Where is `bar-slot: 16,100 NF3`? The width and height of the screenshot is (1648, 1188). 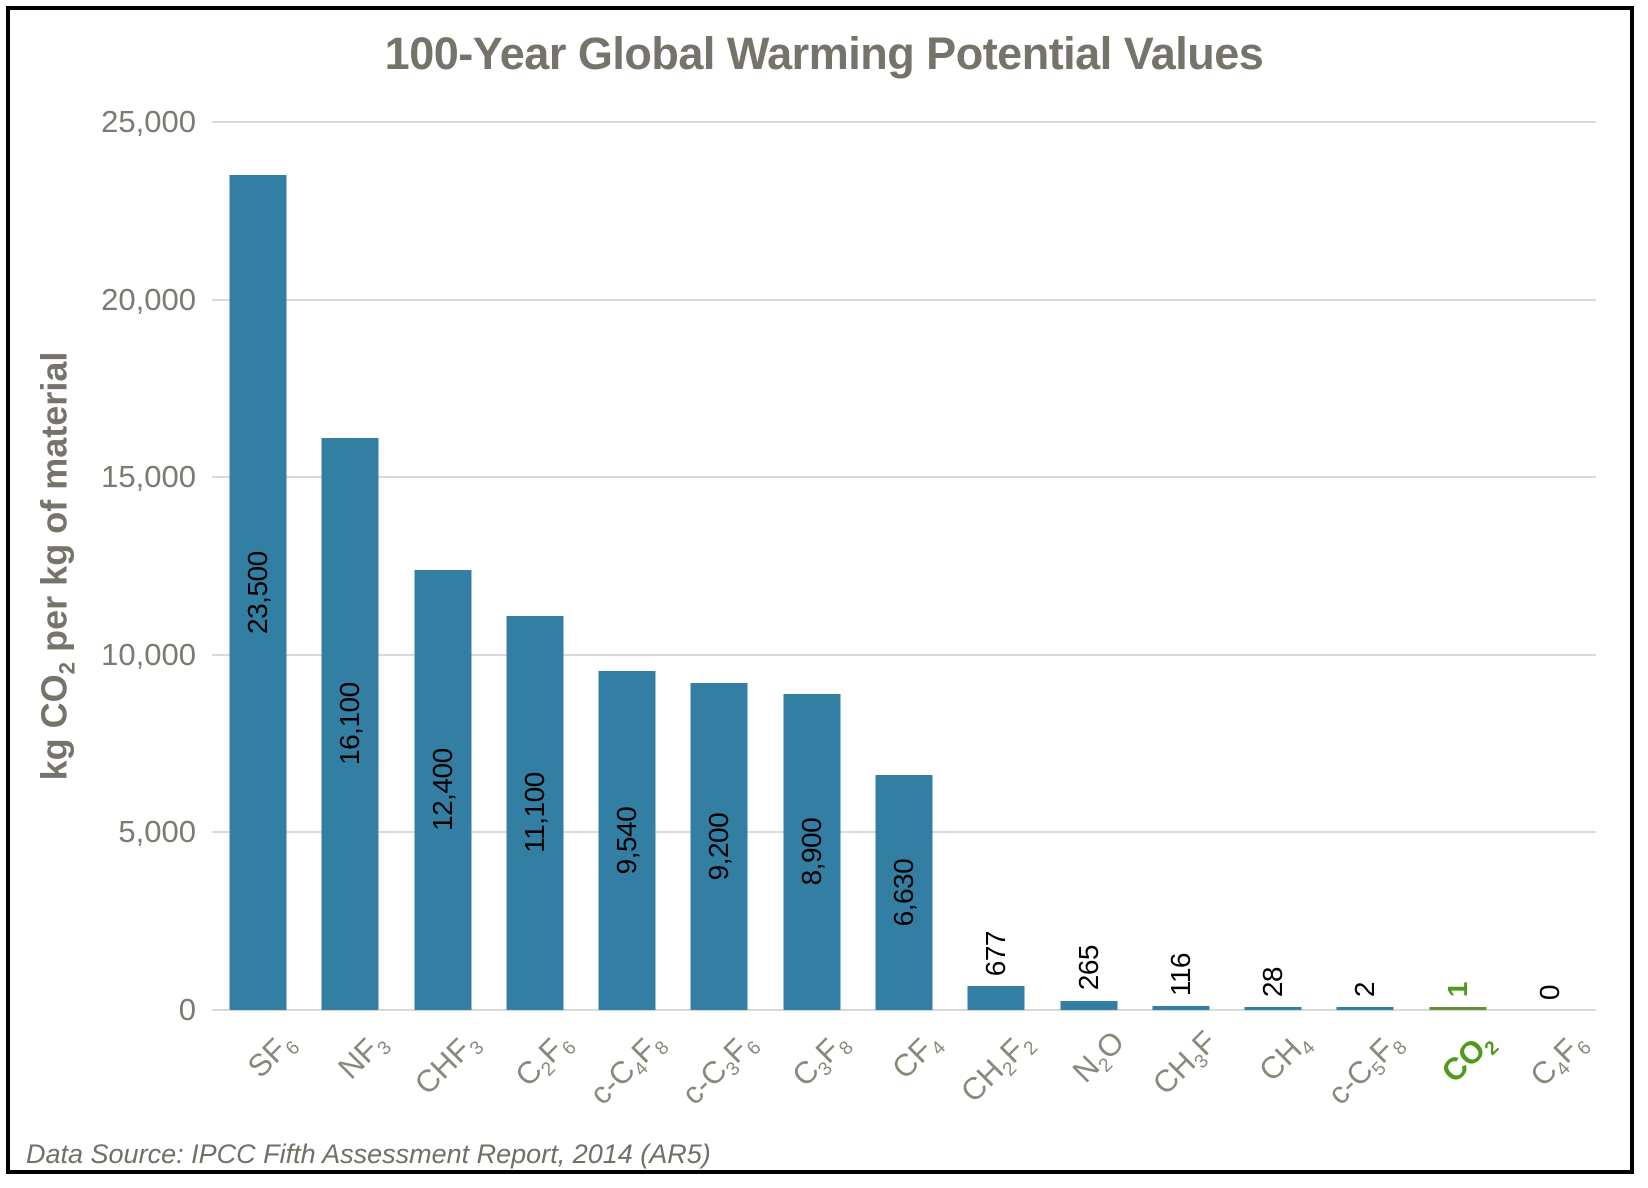
bar-slot: 16,100 NF3 is located at coordinates (350, 604).